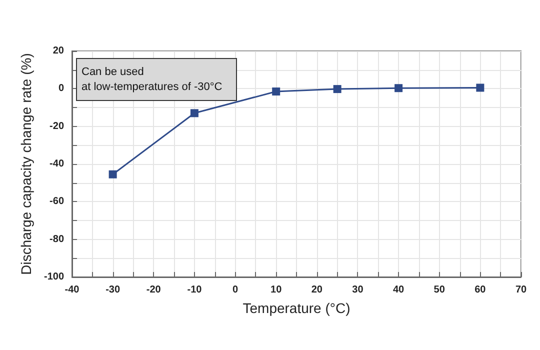 The image size is (540, 350). I want to click on x-tick-label: 50, so click(440, 290).